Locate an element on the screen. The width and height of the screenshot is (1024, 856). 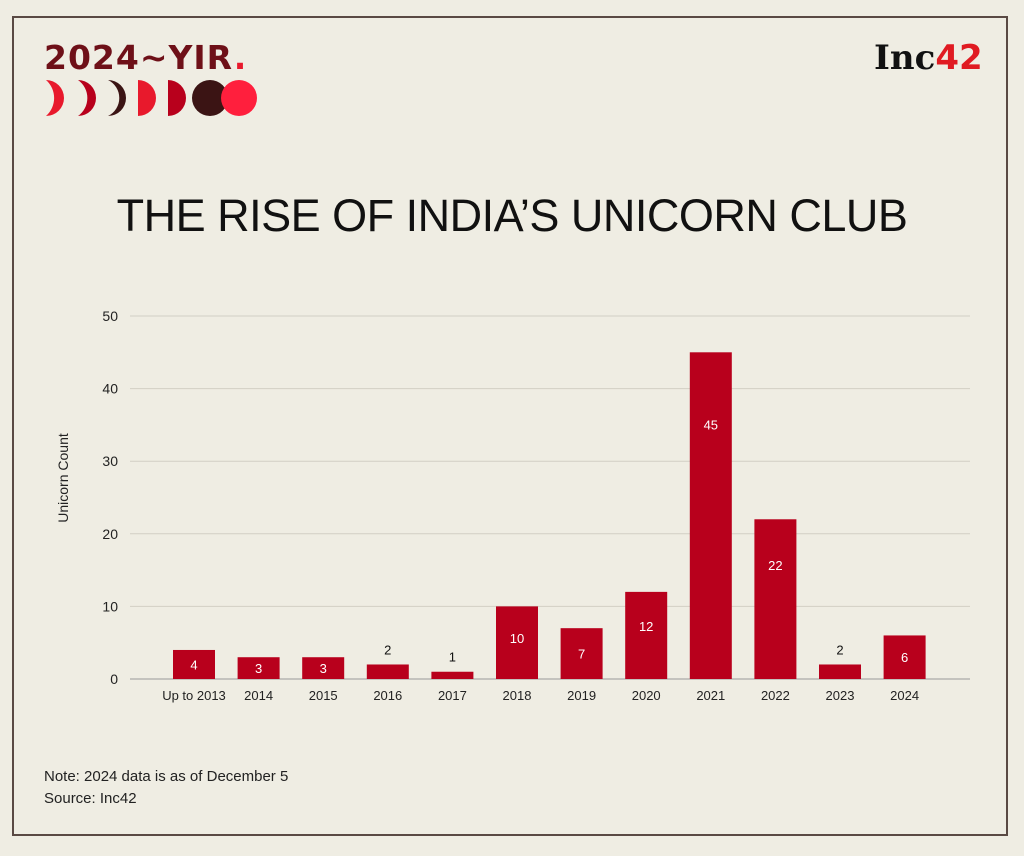
x-tick-label: Up to 2013 is located at coordinates (194, 695).